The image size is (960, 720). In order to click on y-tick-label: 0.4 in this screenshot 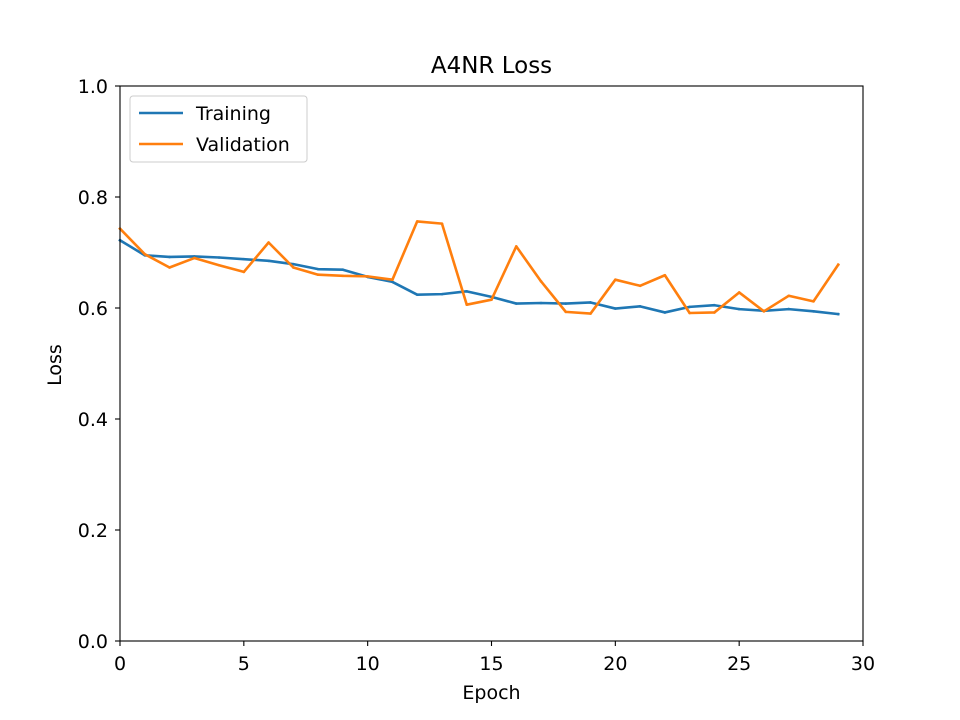, I will do `click(93, 420)`.